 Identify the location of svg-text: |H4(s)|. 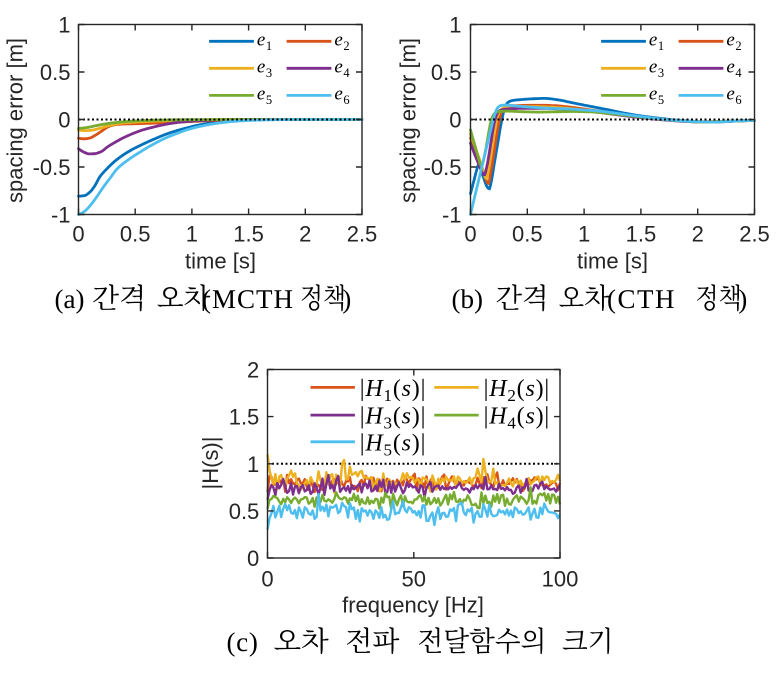
(517, 418).